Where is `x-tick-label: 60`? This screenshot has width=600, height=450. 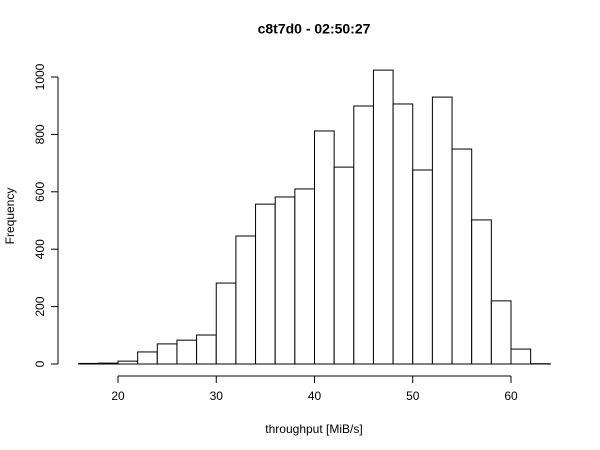 x-tick-label: 60 is located at coordinates (511, 396).